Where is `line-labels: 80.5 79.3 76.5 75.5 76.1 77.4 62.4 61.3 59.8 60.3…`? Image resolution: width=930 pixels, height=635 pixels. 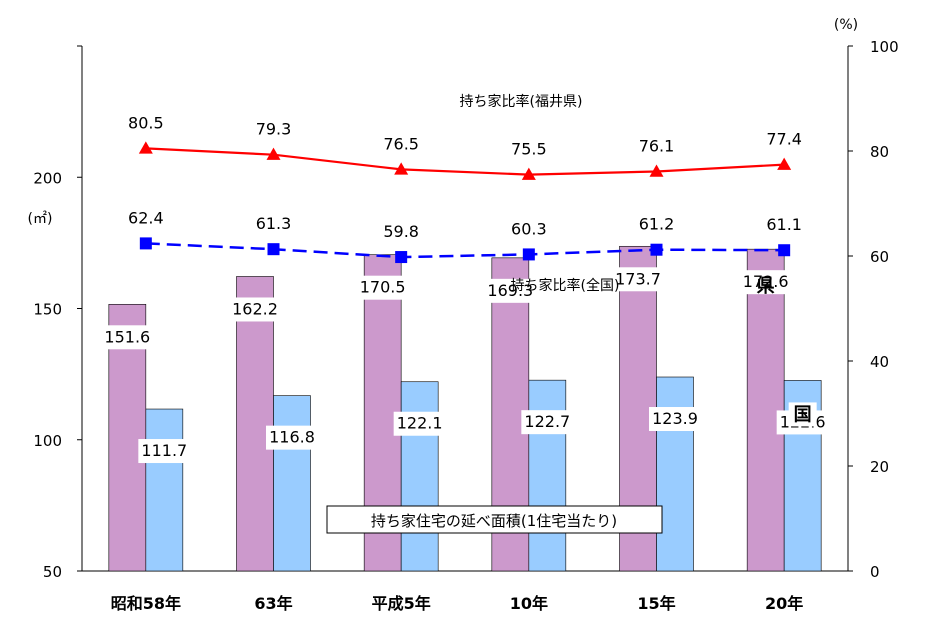
line-labels: 80.5 79.3 76.5 75.5 76.1 77.4 62.4 61.3 59.8 60.3… is located at coordinates (465, 177).